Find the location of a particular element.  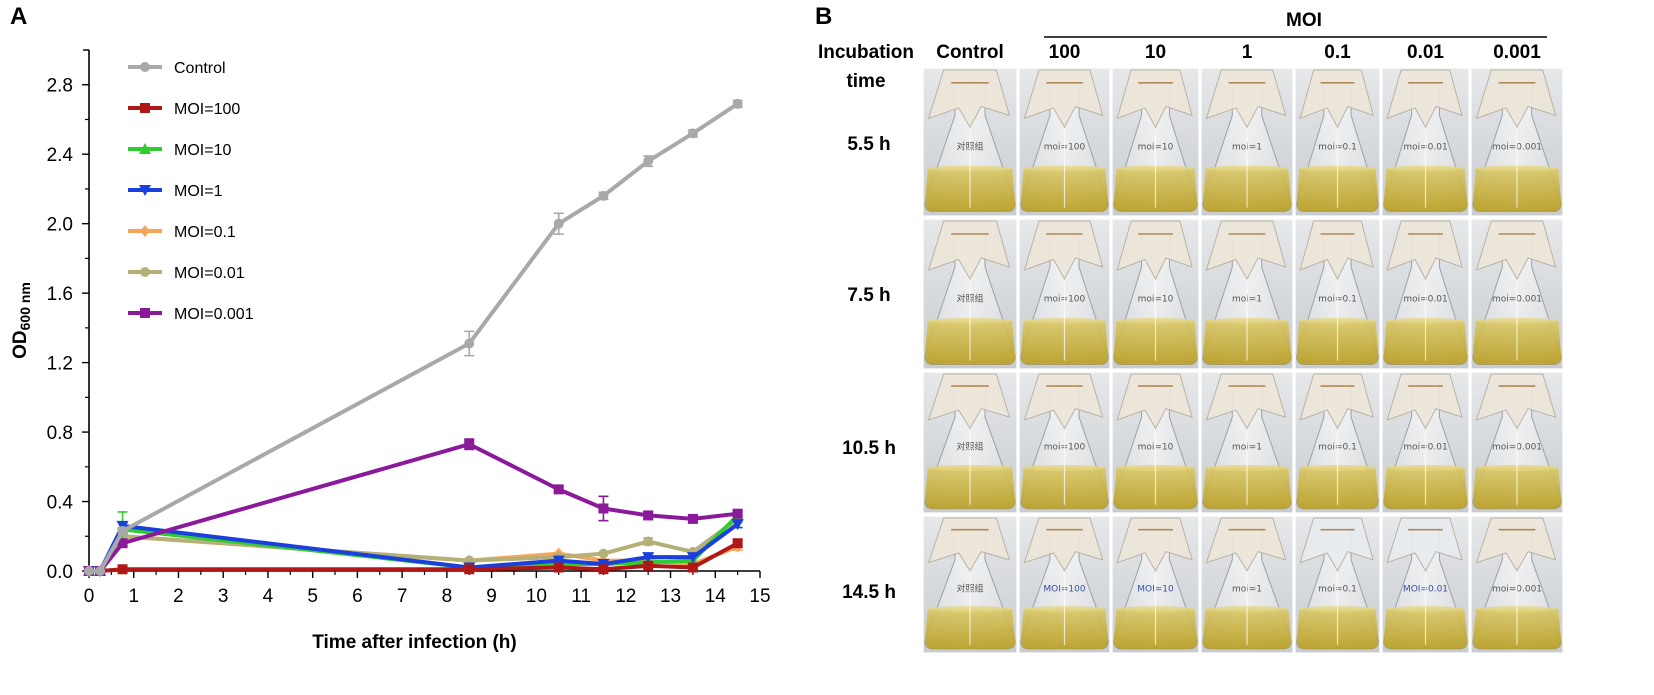

row-label: 7.5 h is located at coordinates (868, 295).